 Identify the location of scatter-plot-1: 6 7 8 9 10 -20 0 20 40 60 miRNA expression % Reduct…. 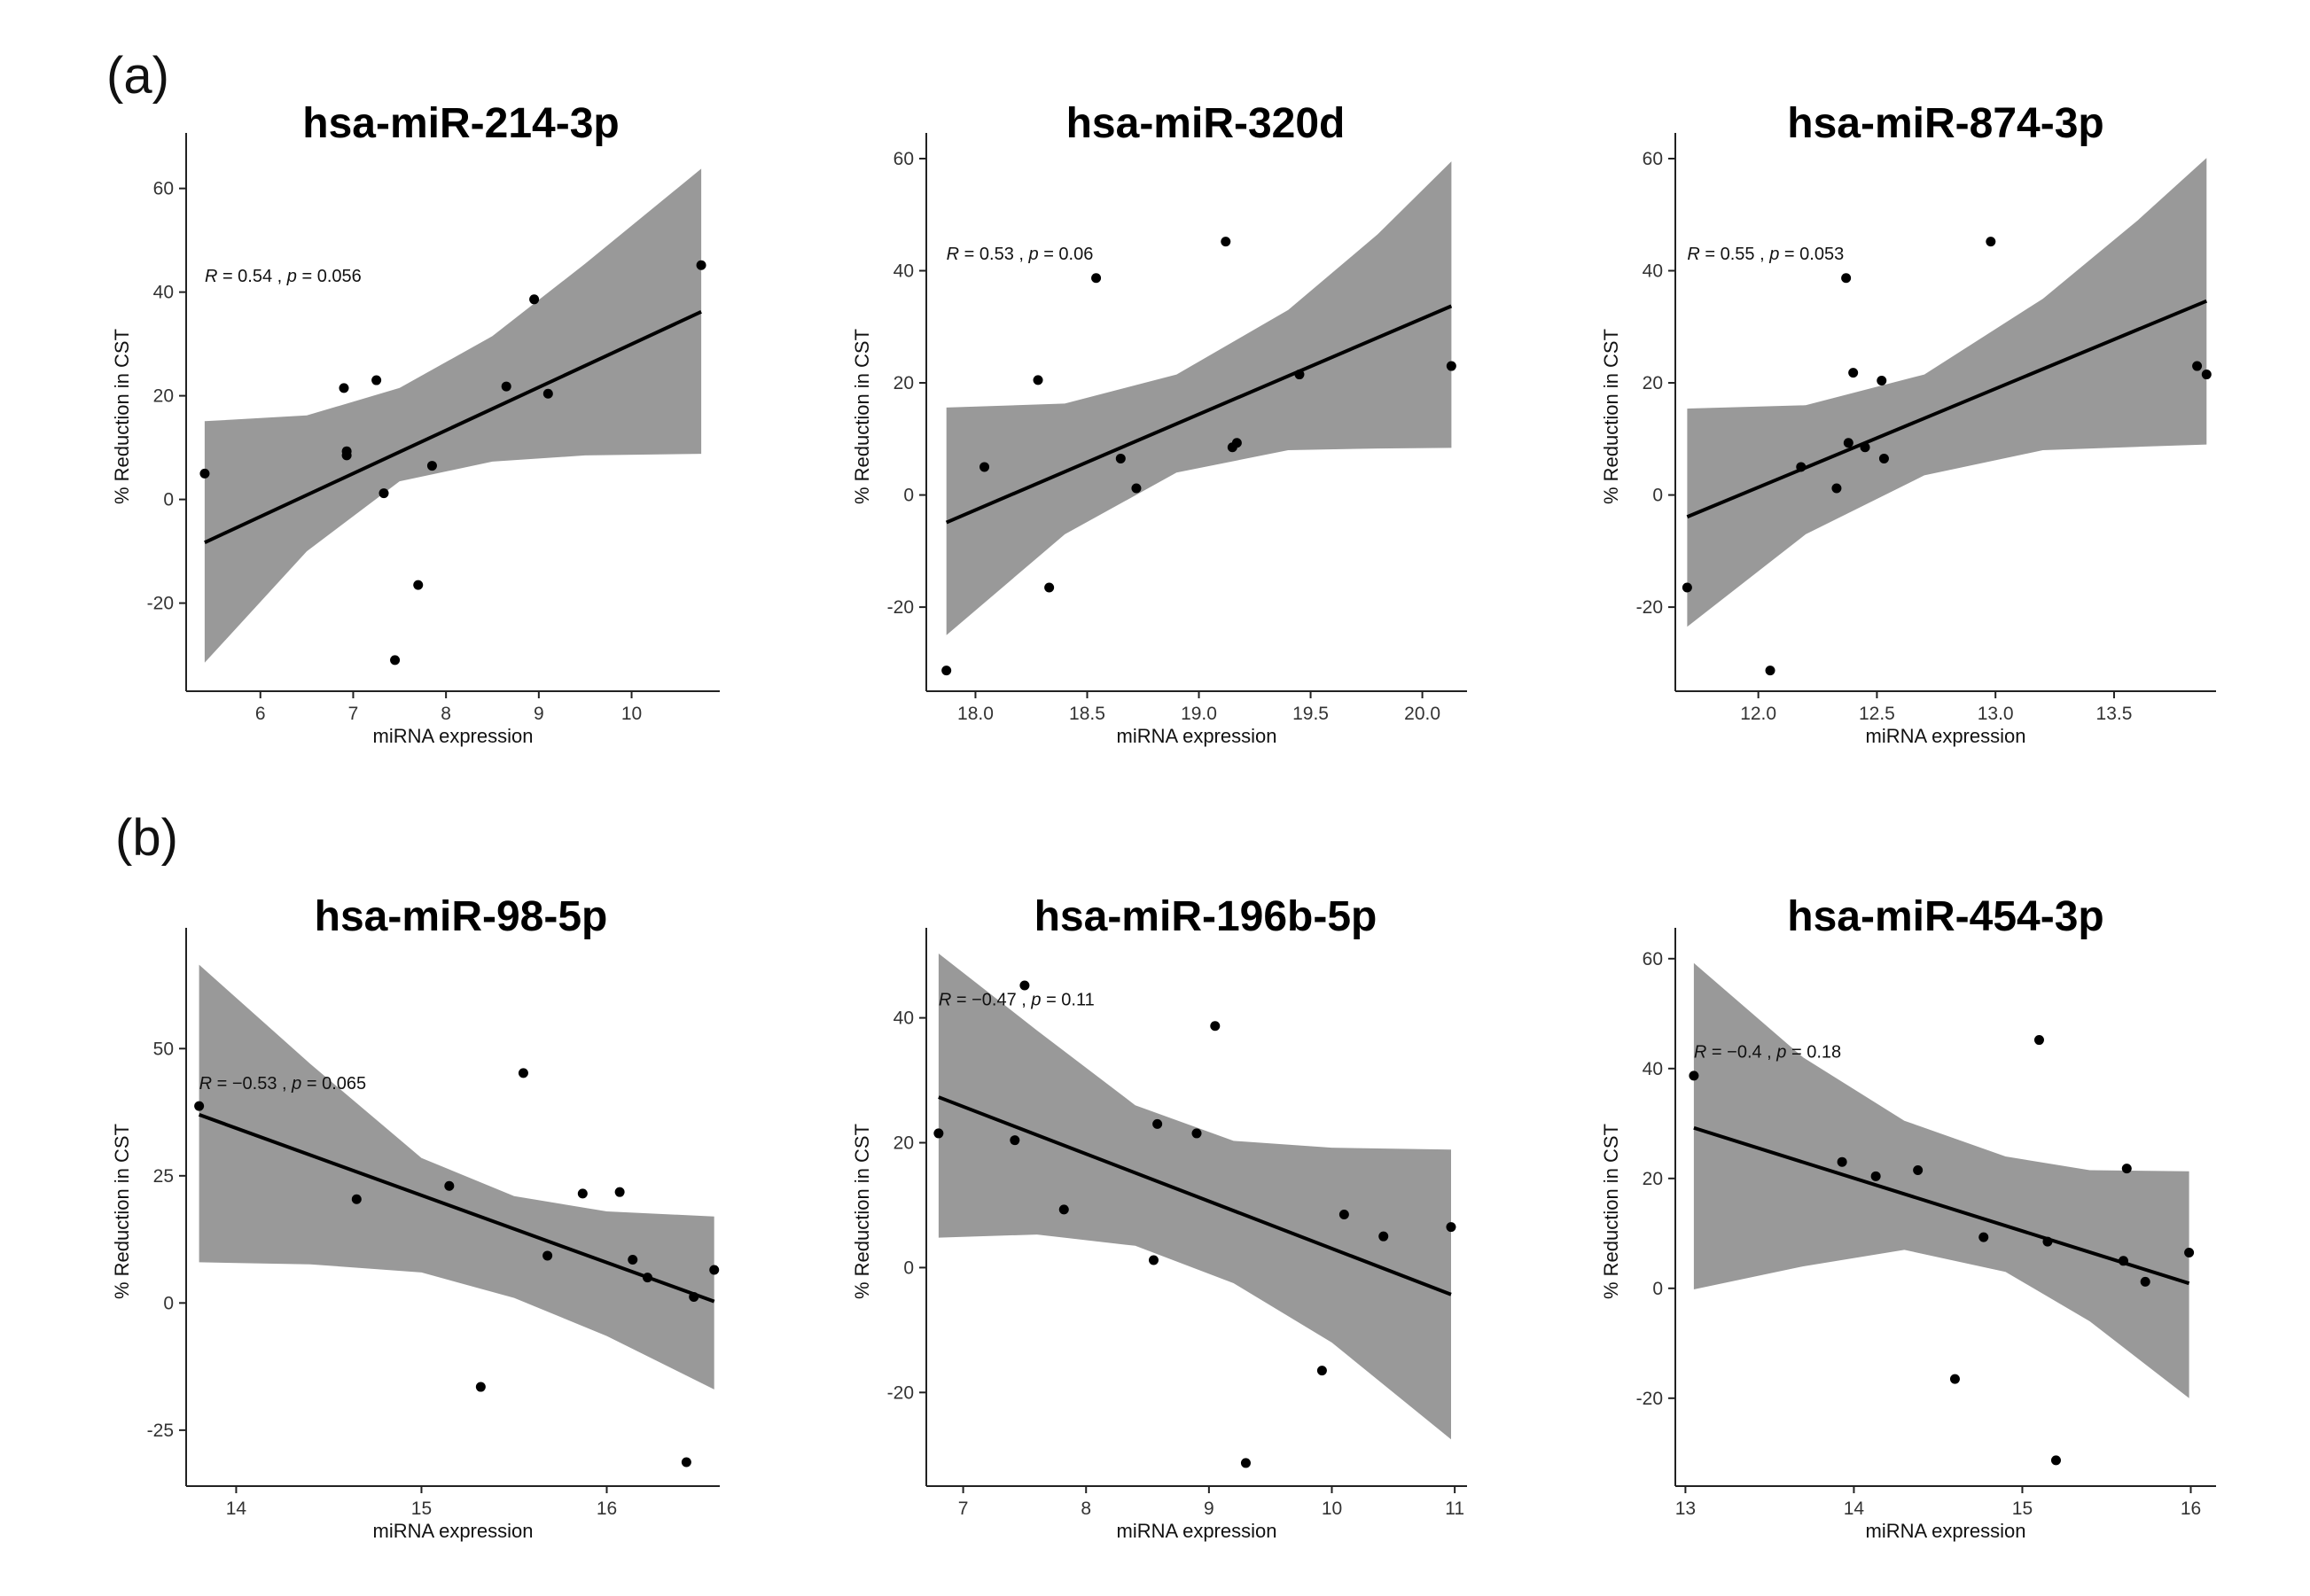
(415, 423).